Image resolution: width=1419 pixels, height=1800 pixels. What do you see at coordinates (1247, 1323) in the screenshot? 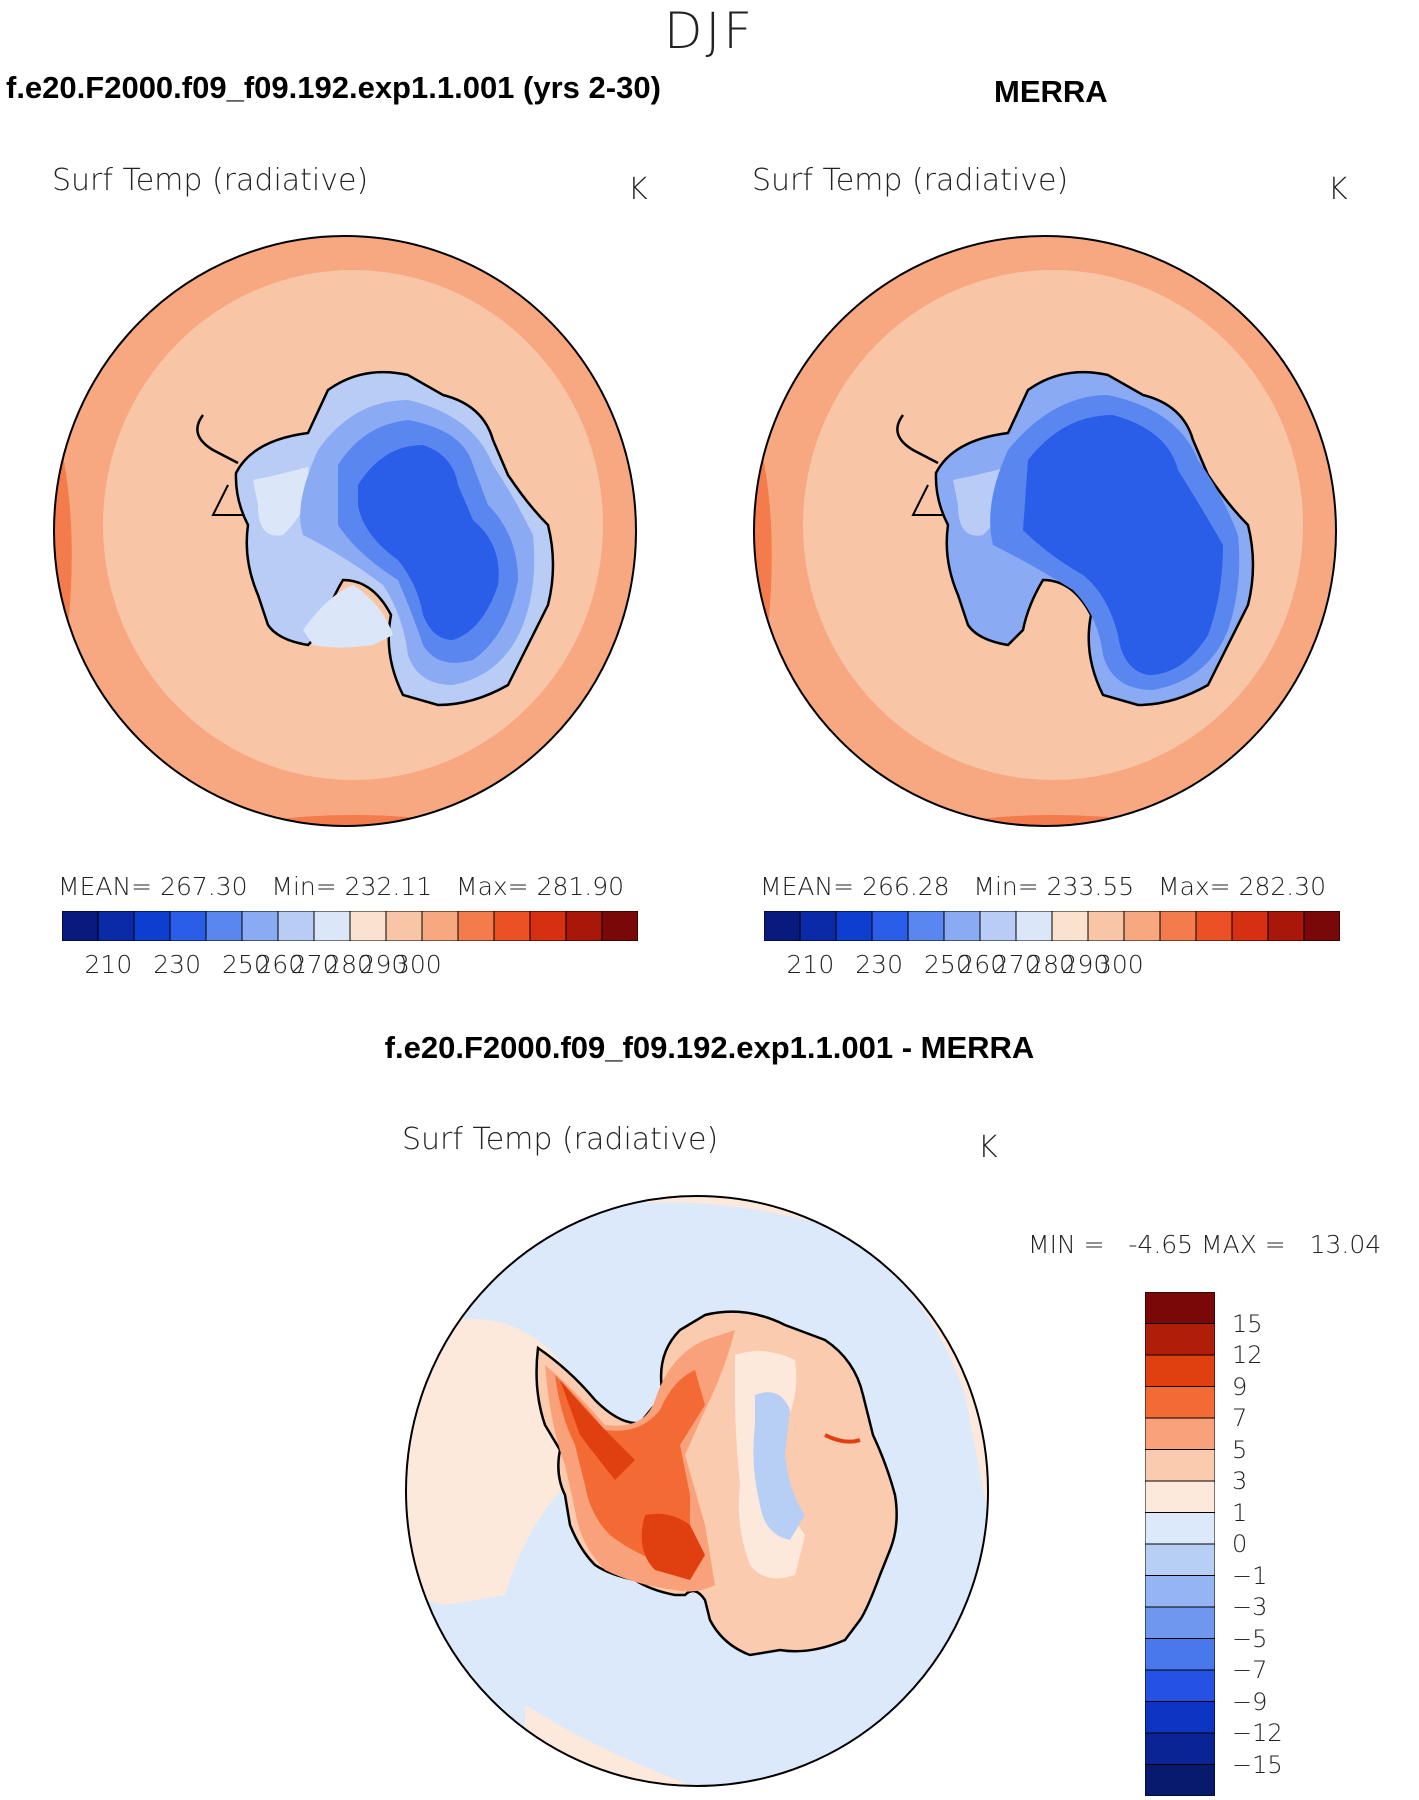
I see `colorbar-tick-label: 15` at bounding box center [1247, 1323].